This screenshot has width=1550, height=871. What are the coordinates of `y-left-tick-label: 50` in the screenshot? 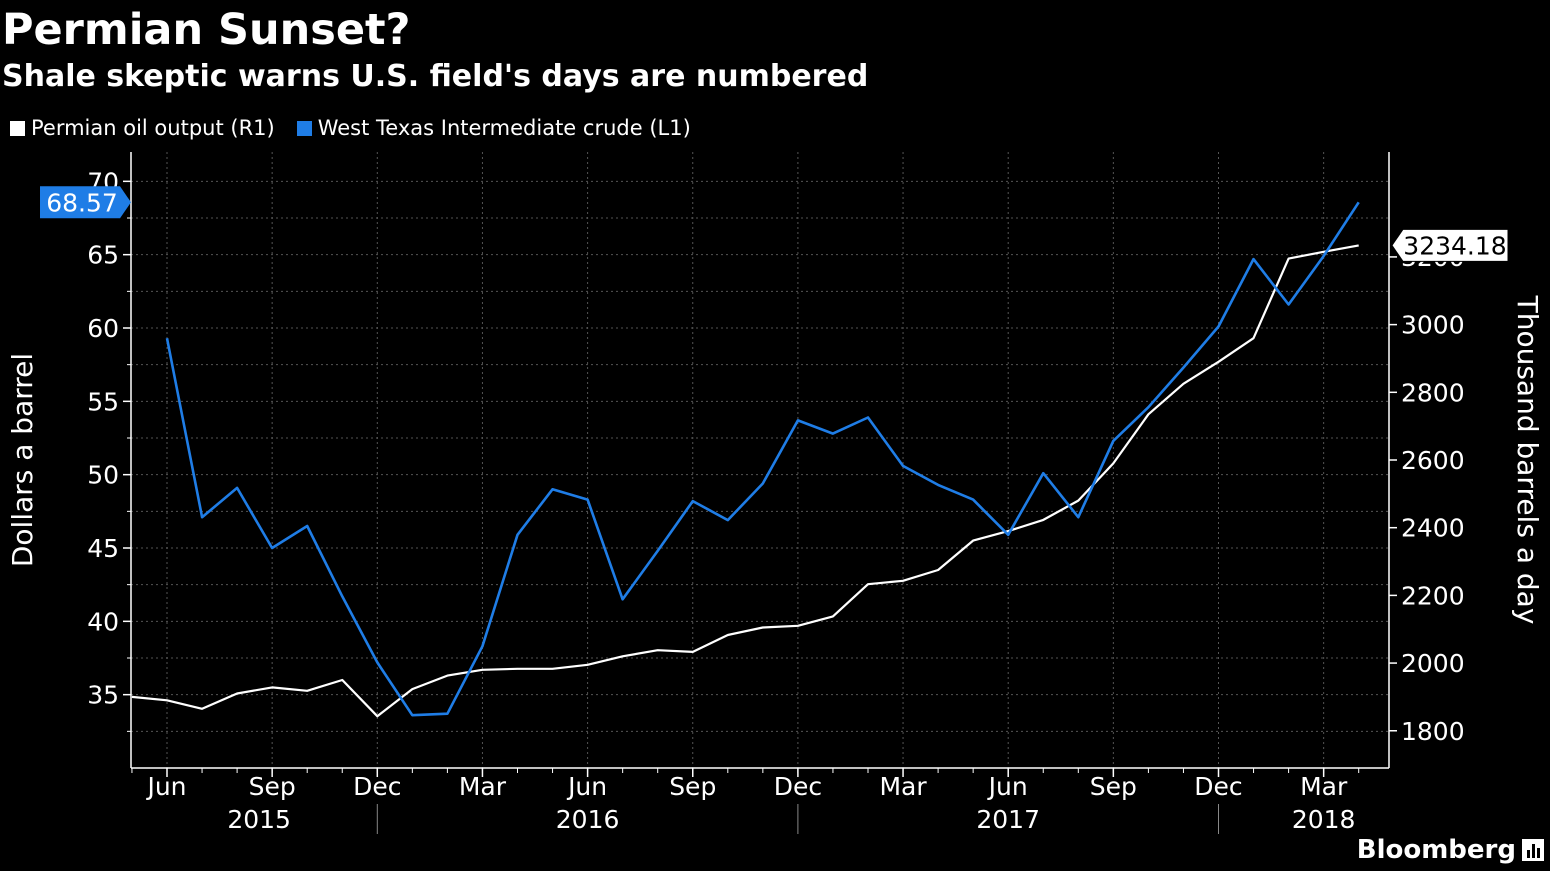 It's located at (103, 475).